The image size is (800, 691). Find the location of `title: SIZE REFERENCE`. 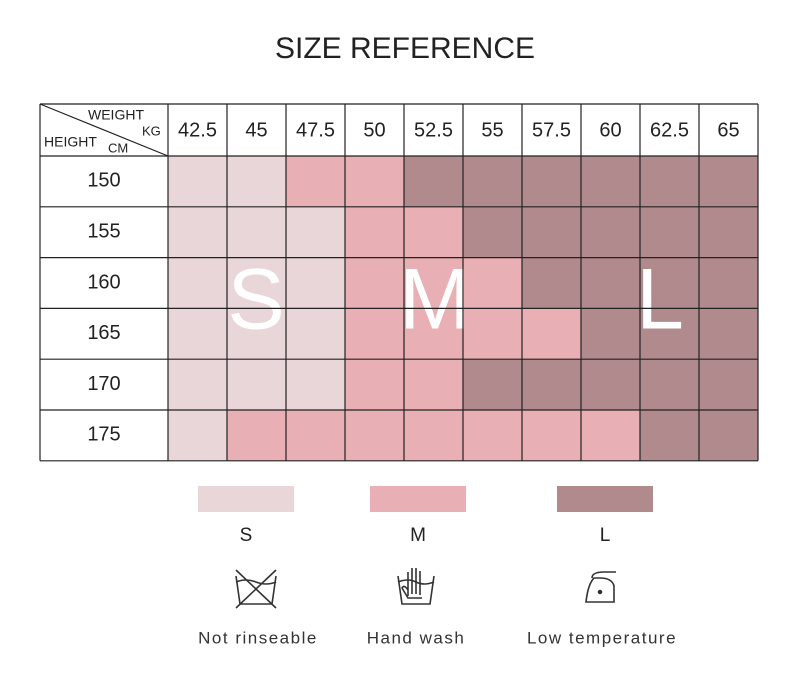

title: SIZE REFERENCE is located at coordinates (405, 48).